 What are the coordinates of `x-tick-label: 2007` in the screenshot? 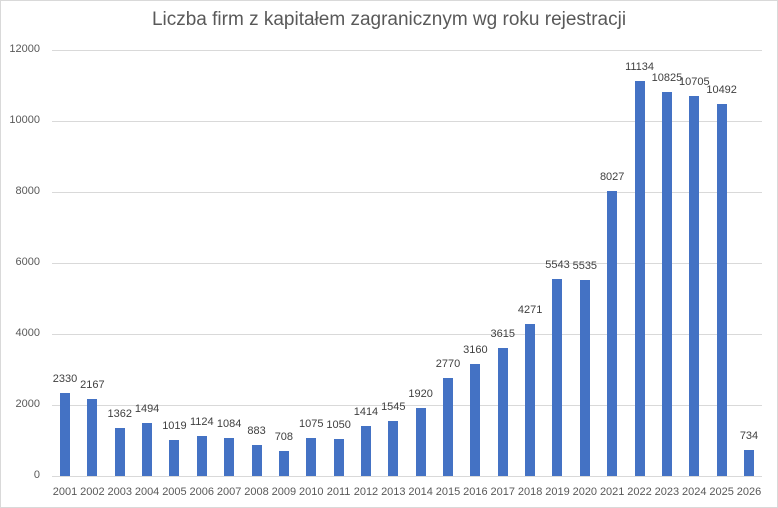 It's located at (229, 492).